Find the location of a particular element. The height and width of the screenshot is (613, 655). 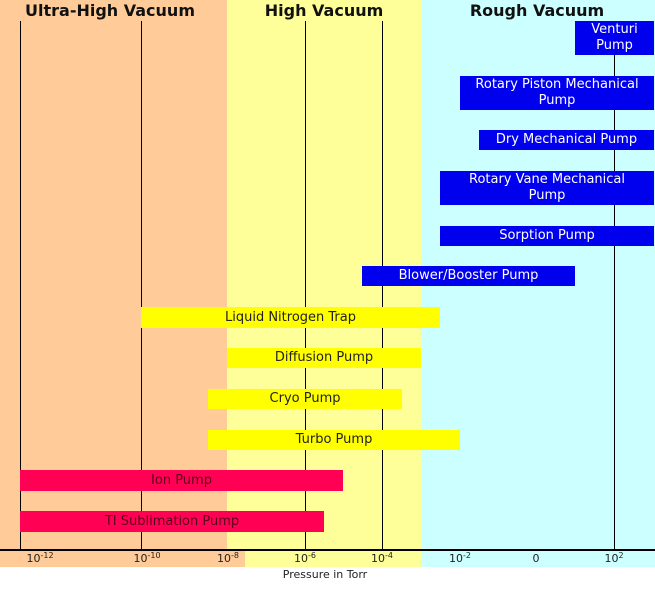

pump-range-bar: Blower/Booster Pump is located at coordinates (468, 276).